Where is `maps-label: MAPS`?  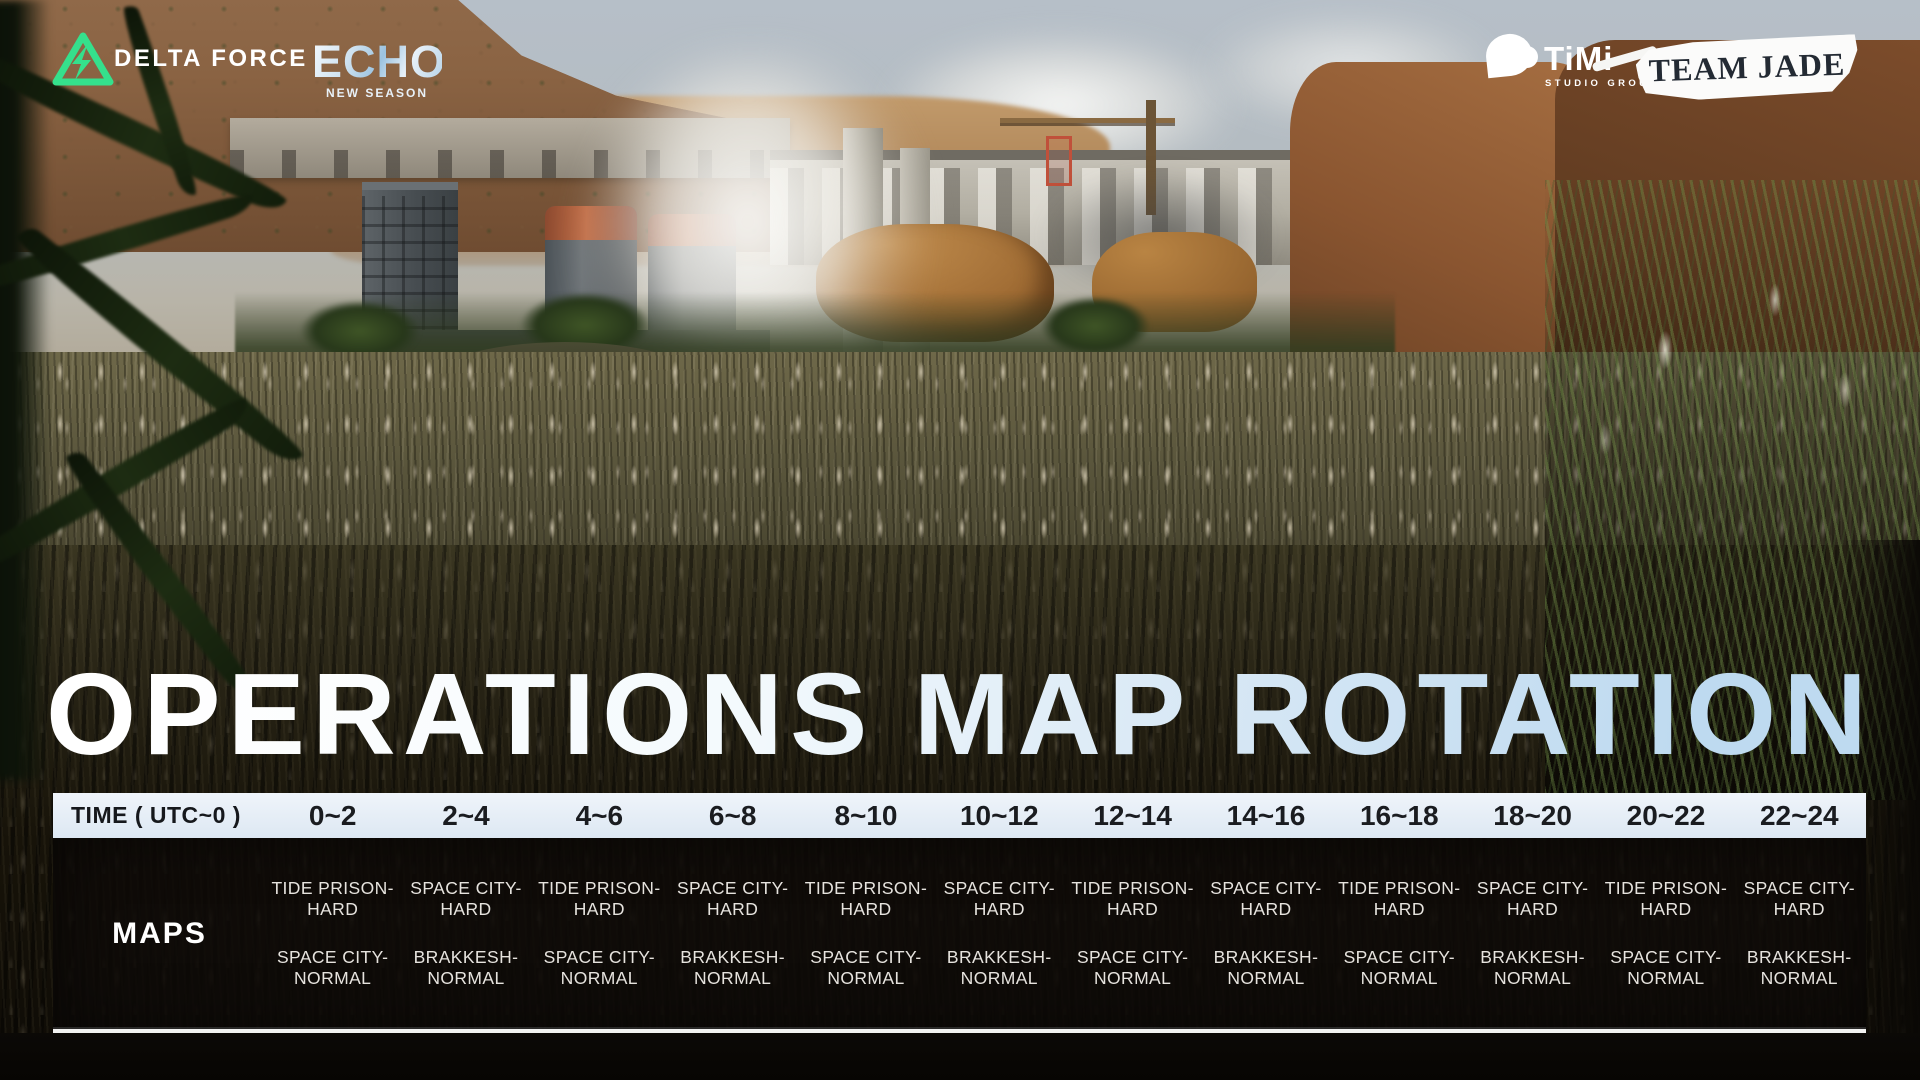 maps-label: MAPS is located at coordinates (159, 933).